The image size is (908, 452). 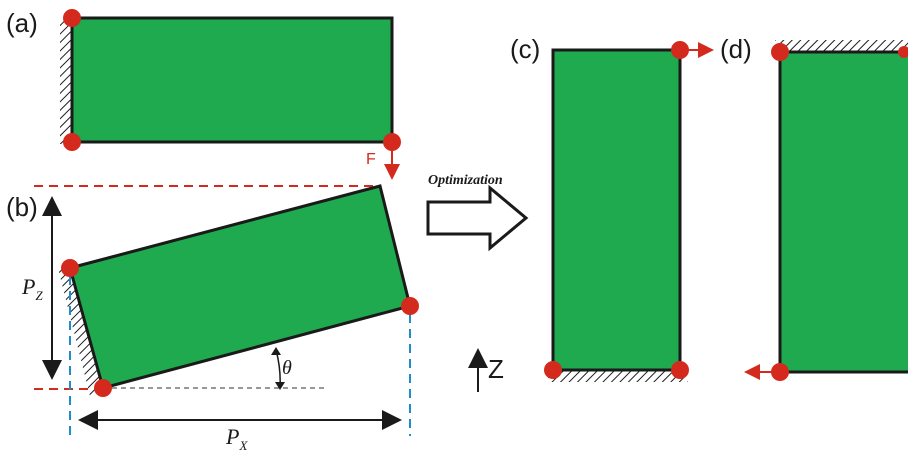 What do you see at coordinates (28, 286) in the screenshot?
I see `panel-b-pz-main: P` at bounding box center [28, 286].